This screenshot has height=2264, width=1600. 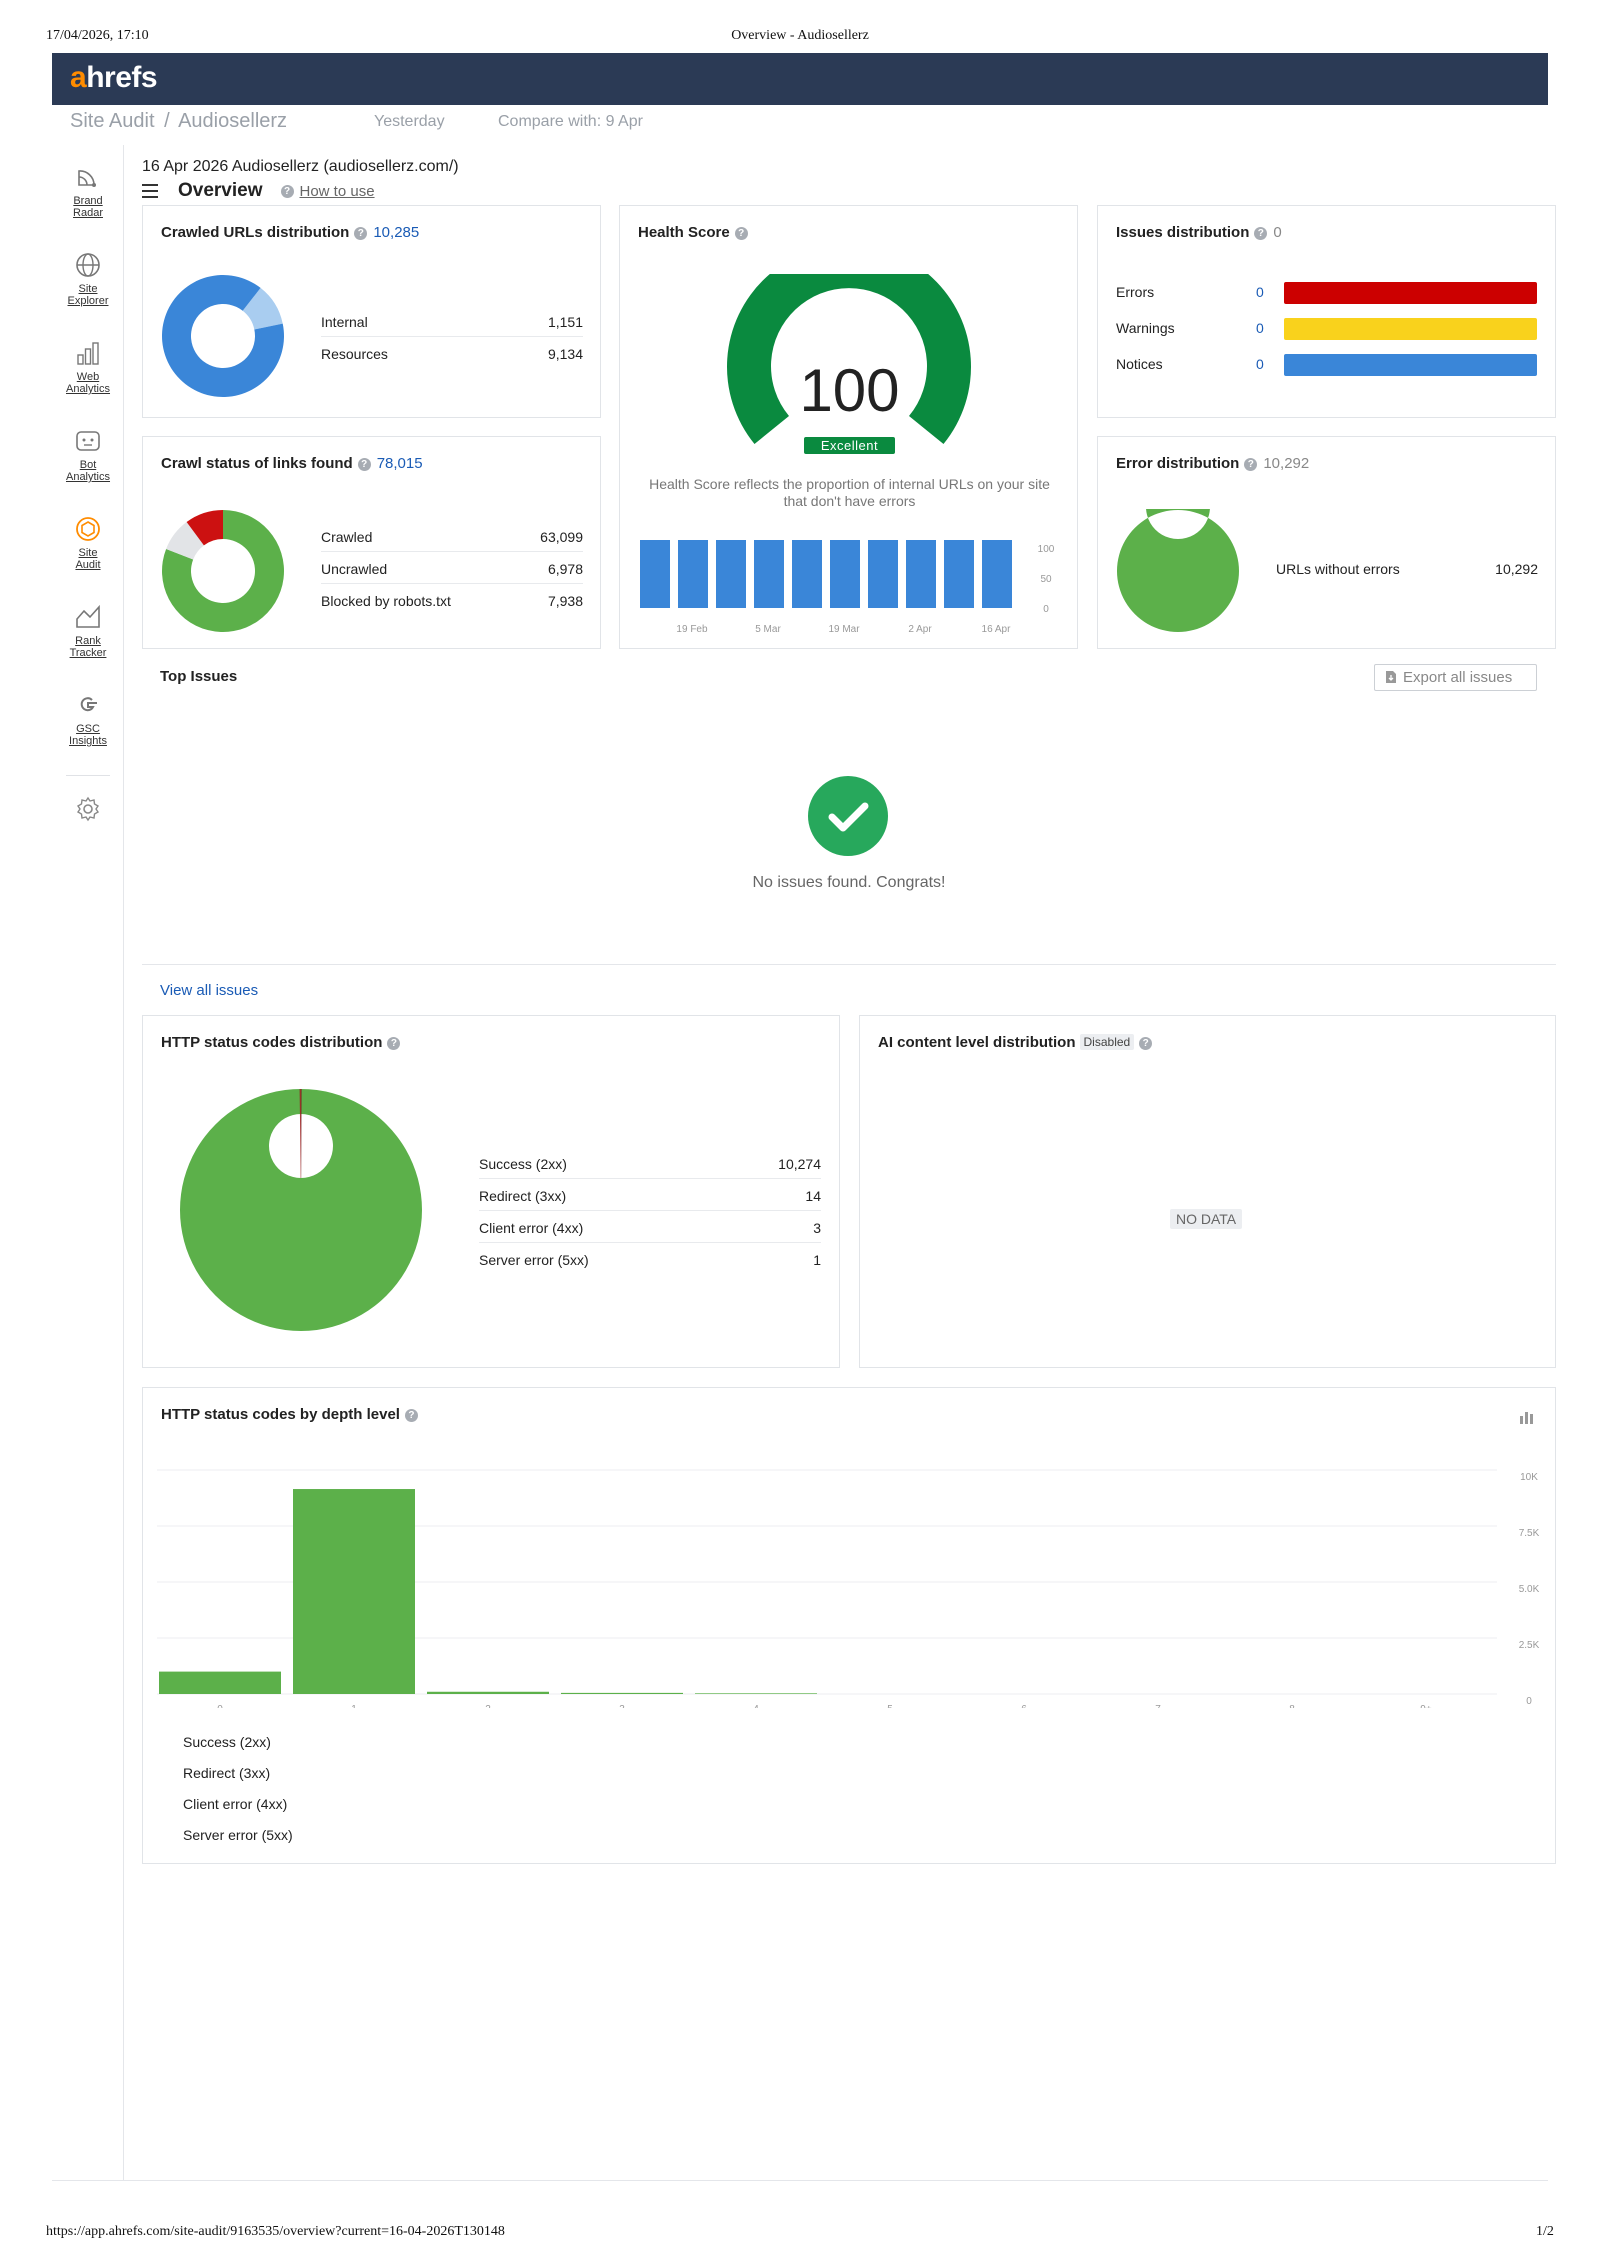 What do you see at coordinates (1178, 570) in the screenshot?
I see `pie-slice-urls-without-errors` at bounding box center [1178, 570].